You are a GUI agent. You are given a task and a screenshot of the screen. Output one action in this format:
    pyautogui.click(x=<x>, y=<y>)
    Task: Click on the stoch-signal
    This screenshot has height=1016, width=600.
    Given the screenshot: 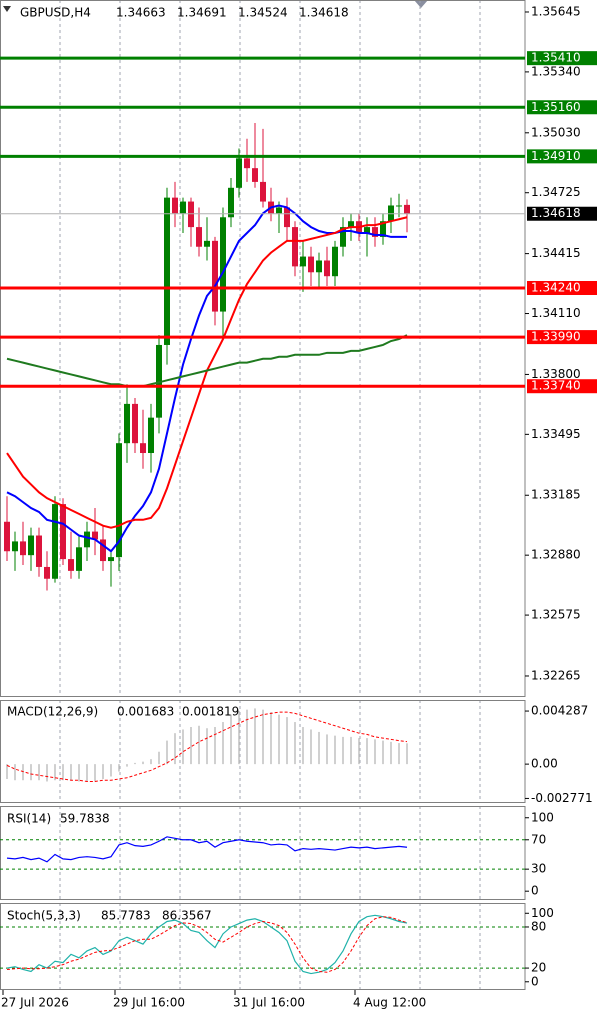 What is the action you would take?
    pyautogui.click(x=207, y=944)
    